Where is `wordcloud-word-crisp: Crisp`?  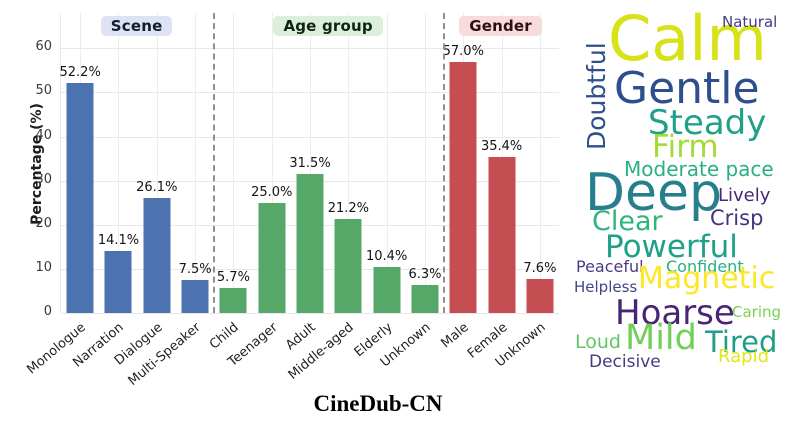 wordcloud-word-crisp: Crisp is located at coordinates (737, 218).